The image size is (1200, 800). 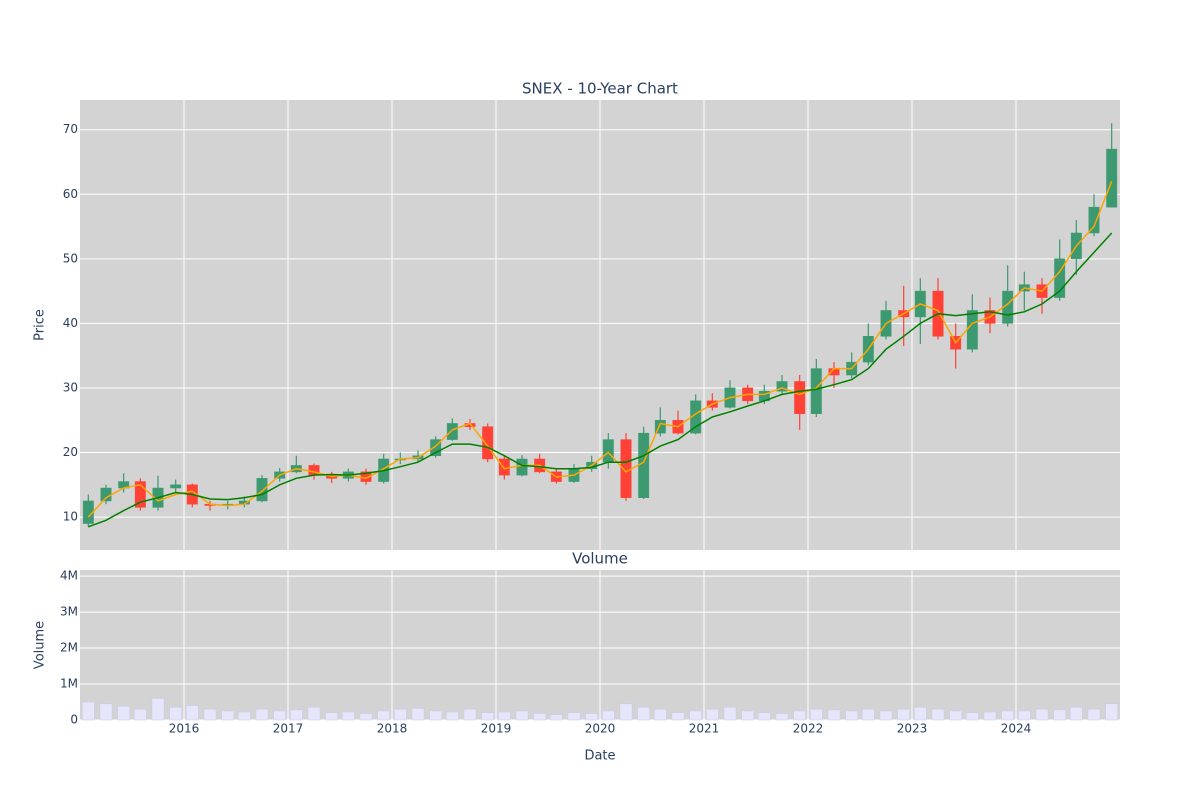 What do you see at coordinates (40, 325) in the screenshot?
I see `y-axis-title: Price` at bounding box center [40, 325].